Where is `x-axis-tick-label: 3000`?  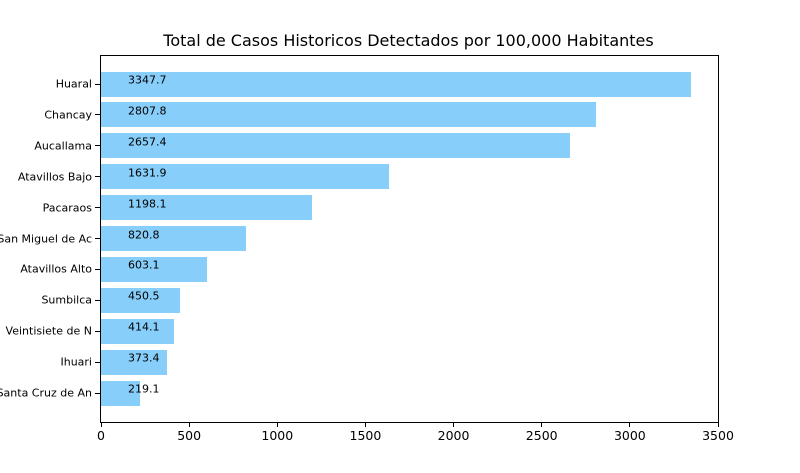 x-axis-tick-label: 3000 is located at coordinates (629, 435).